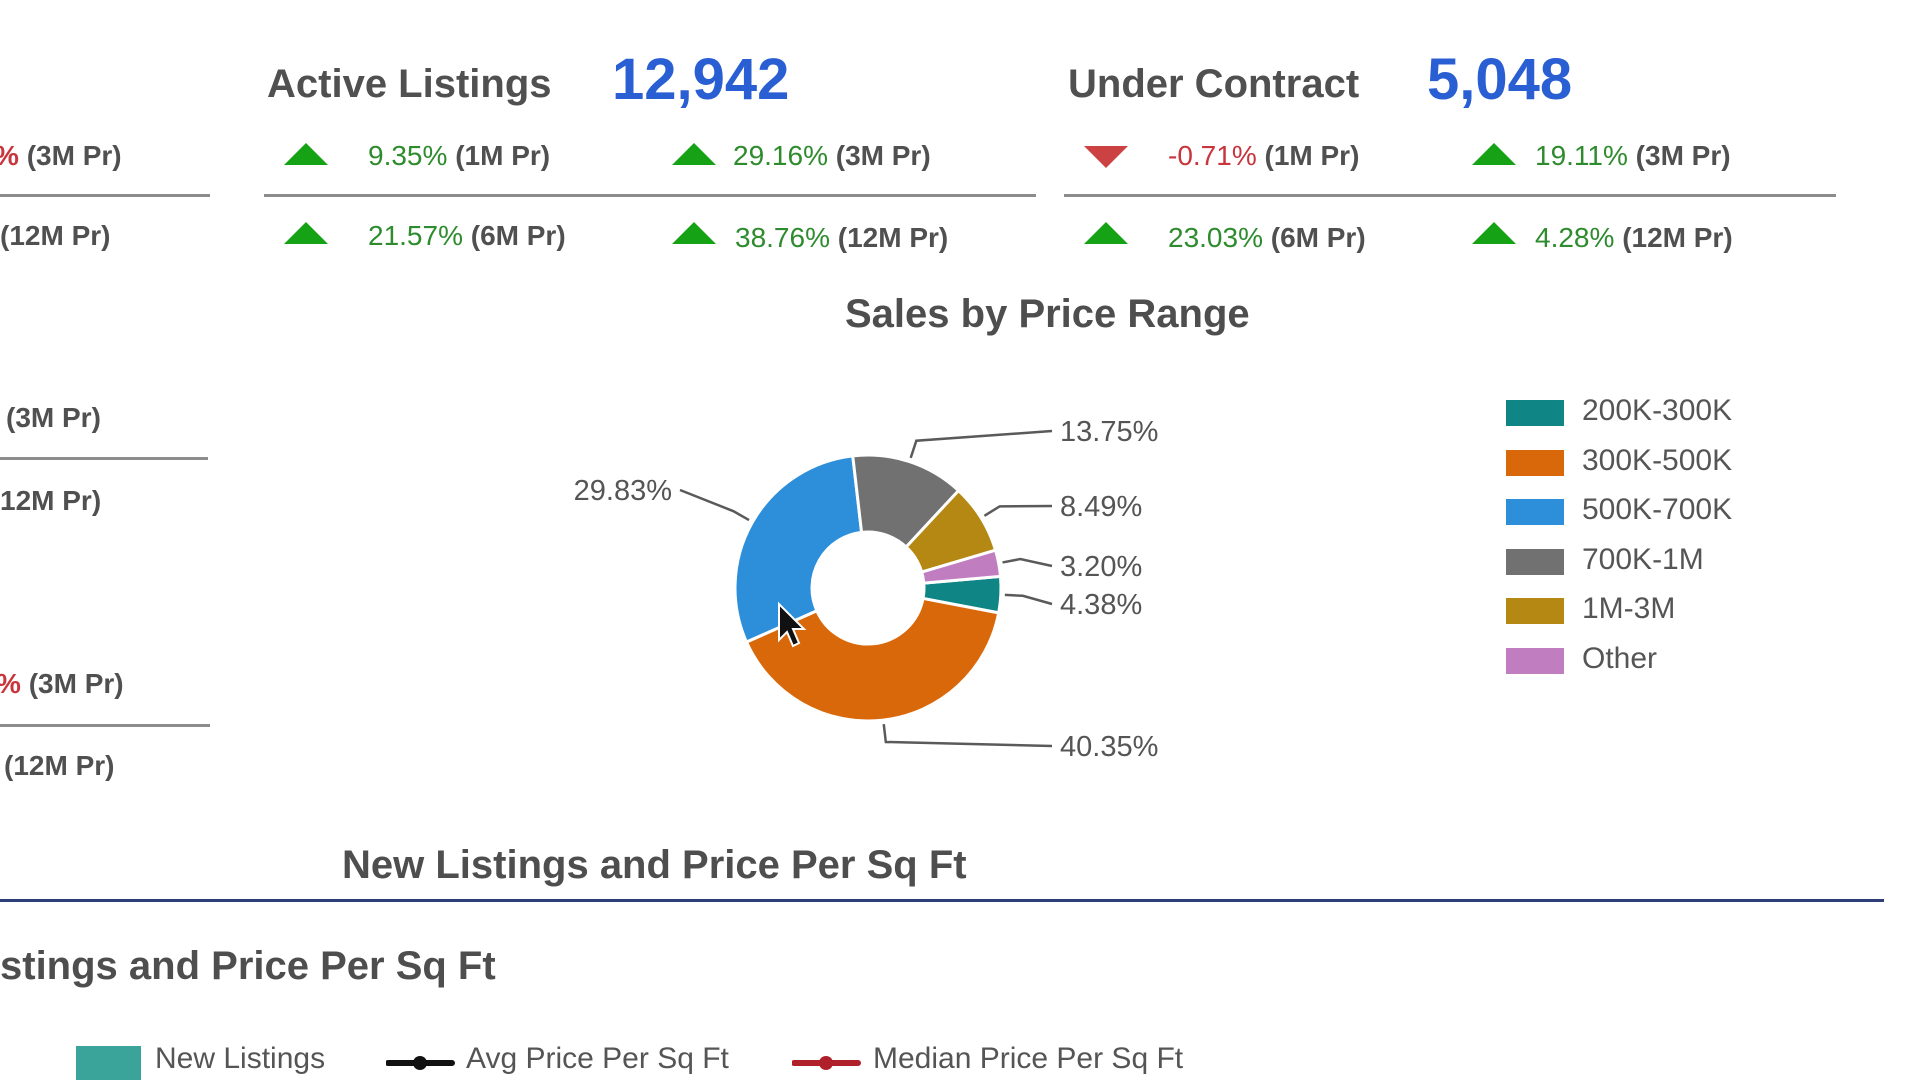 This screenshot has height=1080, width=1920. I want to click on left-metric-period: 12M Pr), so click(51, 500).